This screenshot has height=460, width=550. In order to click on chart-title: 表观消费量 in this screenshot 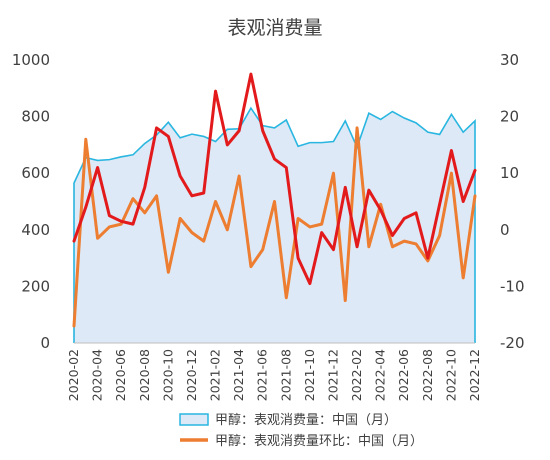, I will do `click(274, 28)`.